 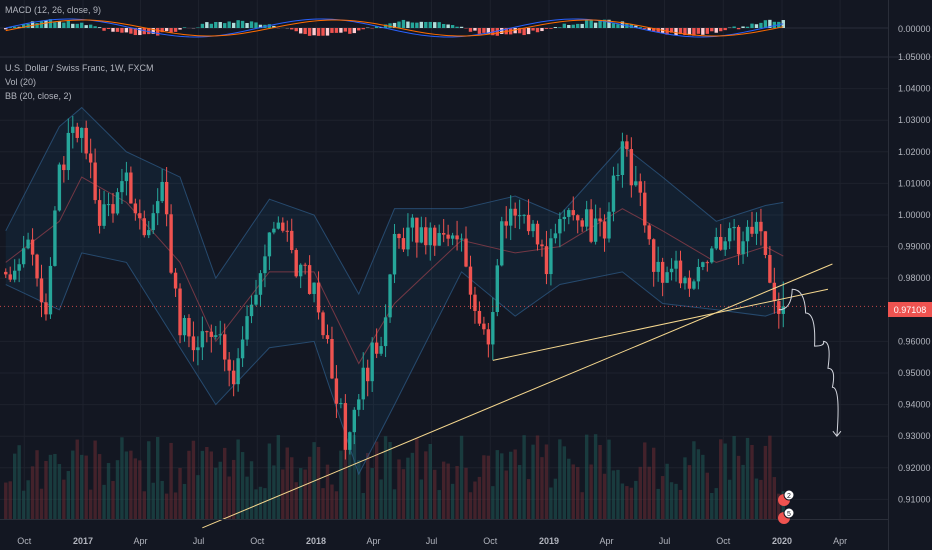 What do you see at coordinates (837, 434) in the screenshot?
I see `projection-arrowhead` at bounding box center [837, 434].